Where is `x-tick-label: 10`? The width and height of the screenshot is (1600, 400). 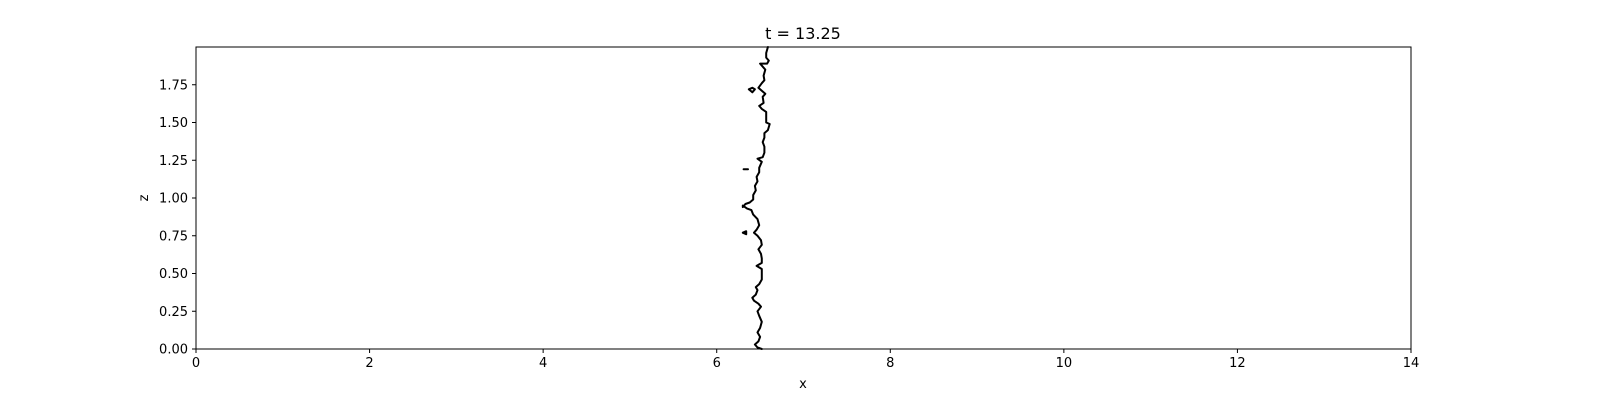
x-tick-label: 10 is located at coordinates (1064, 363).